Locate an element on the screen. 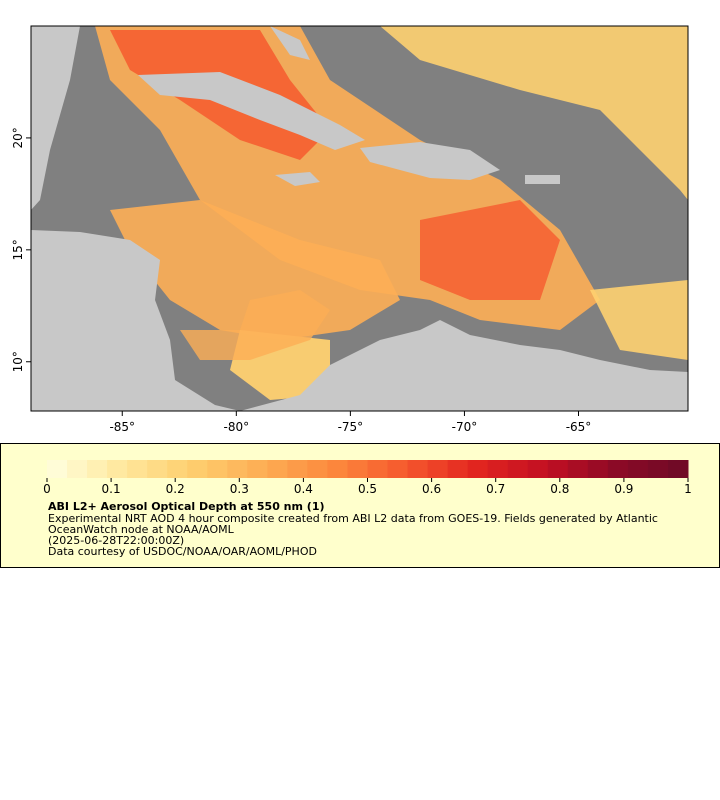  colorbar-tick-label: 0.4 is located at coordinates (303, 489).